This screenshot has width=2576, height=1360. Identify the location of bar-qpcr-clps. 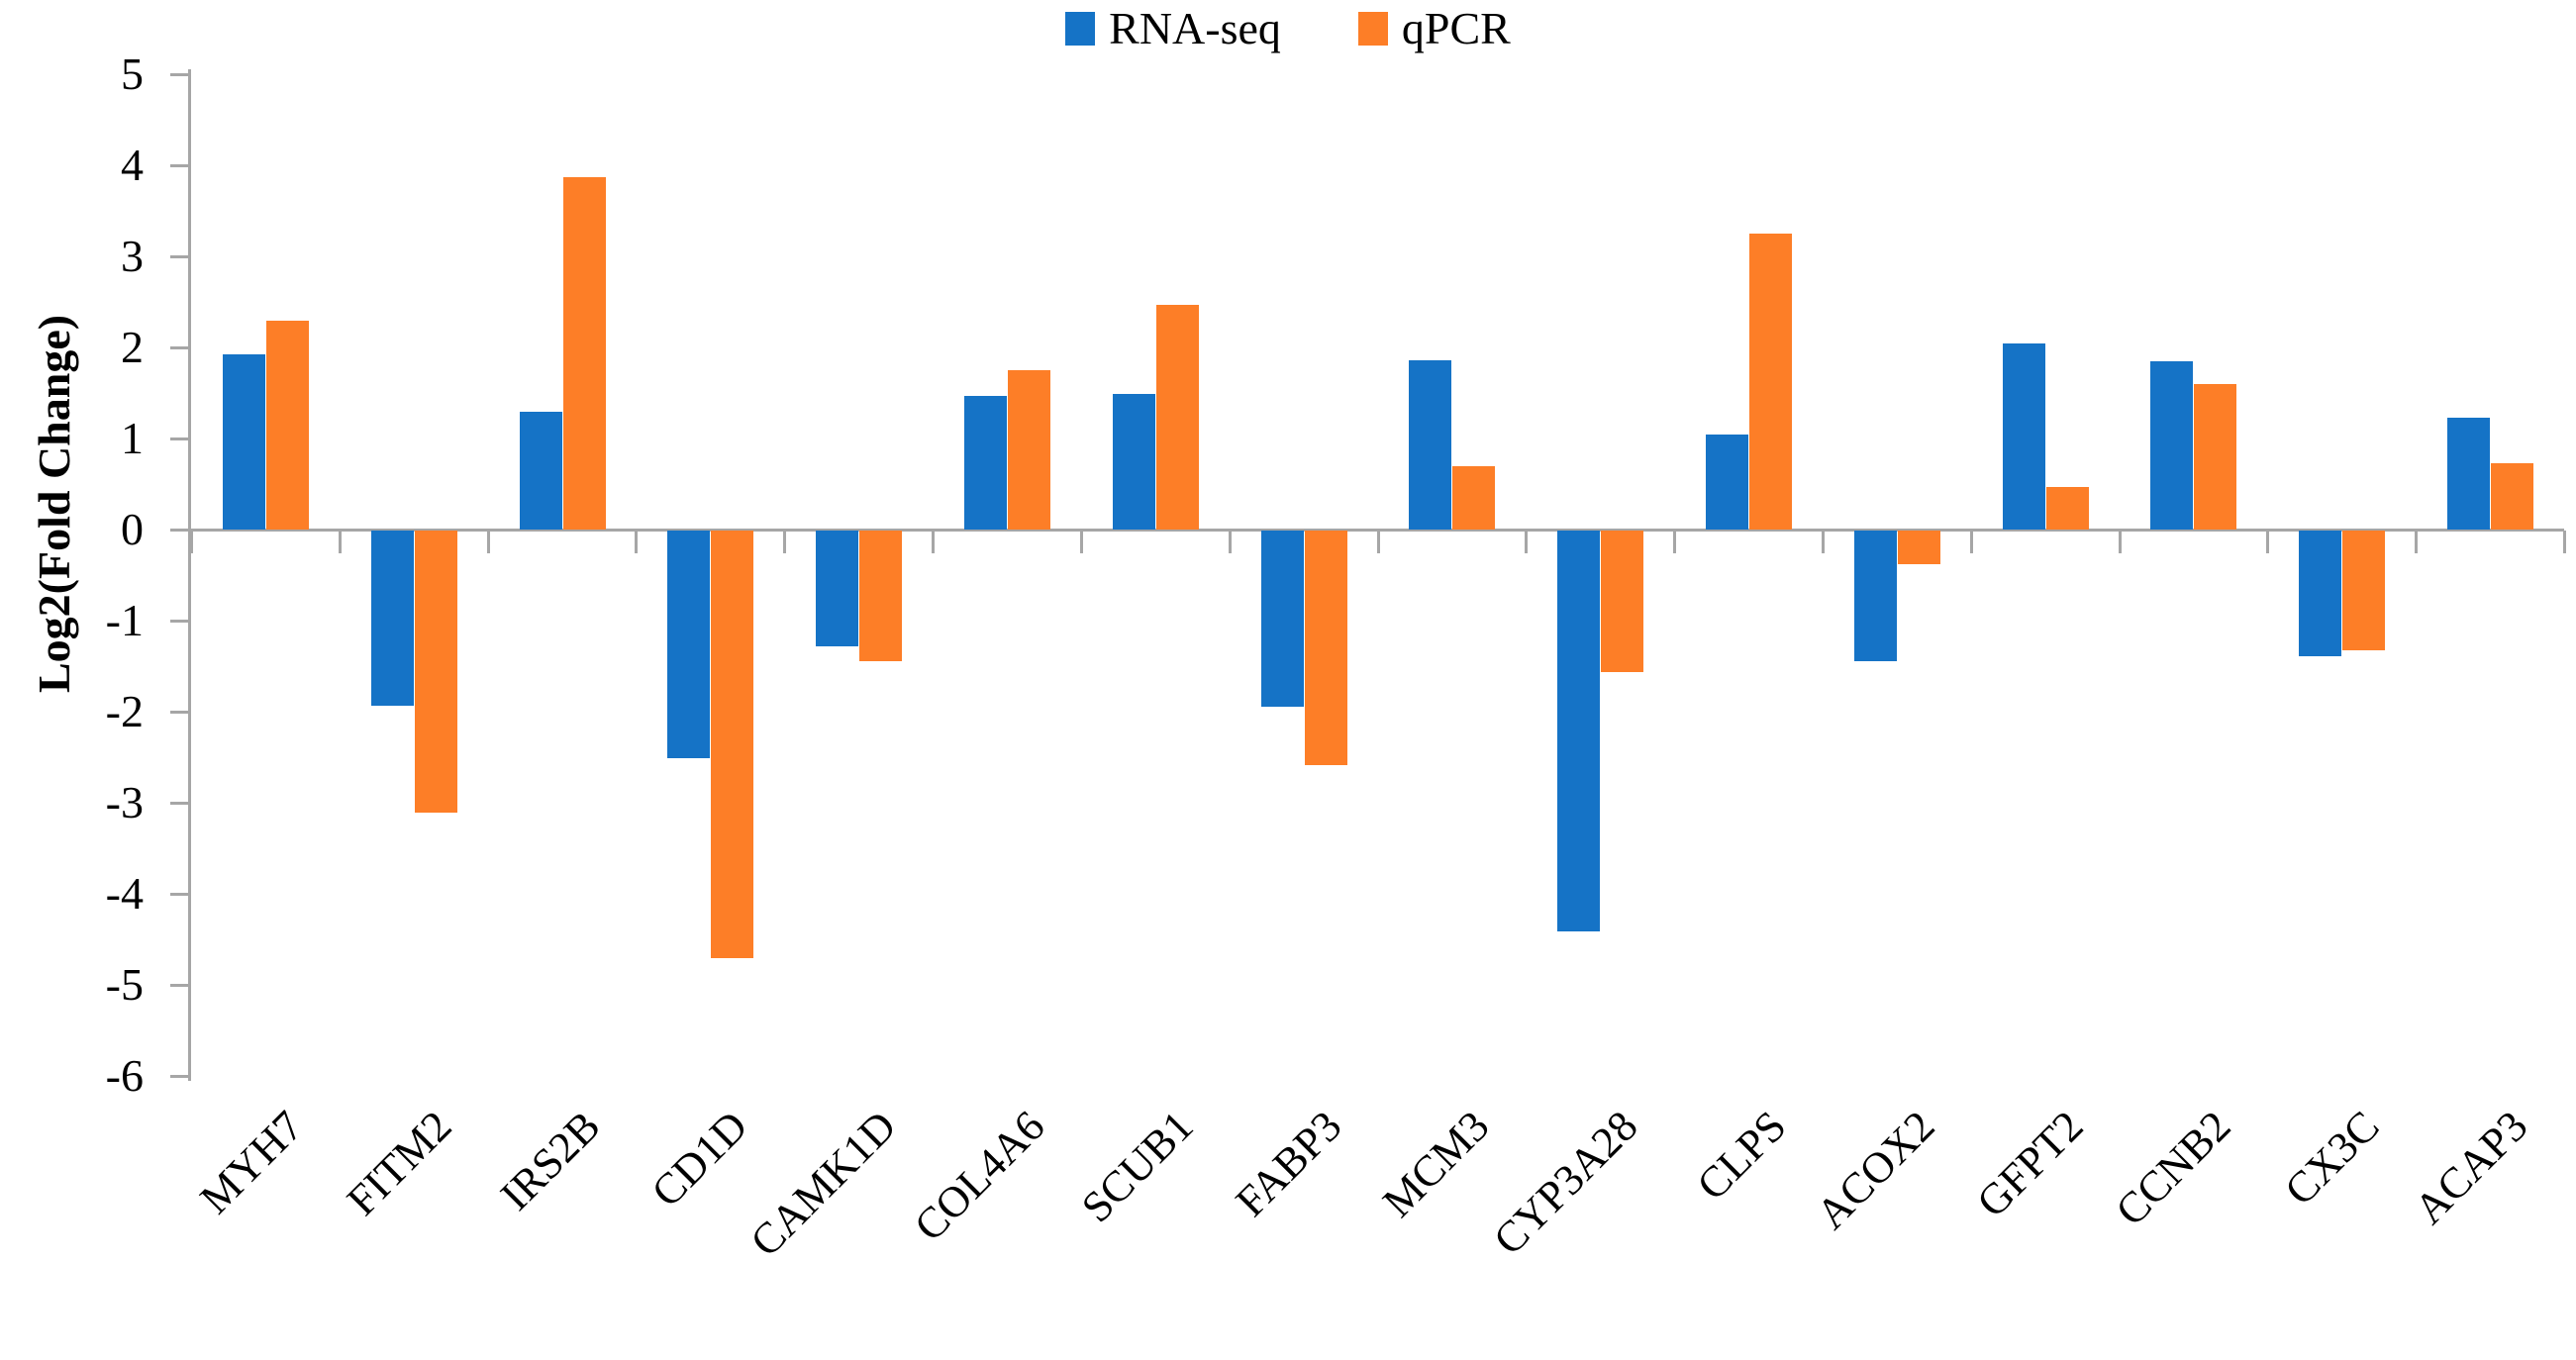
(1771, 382).